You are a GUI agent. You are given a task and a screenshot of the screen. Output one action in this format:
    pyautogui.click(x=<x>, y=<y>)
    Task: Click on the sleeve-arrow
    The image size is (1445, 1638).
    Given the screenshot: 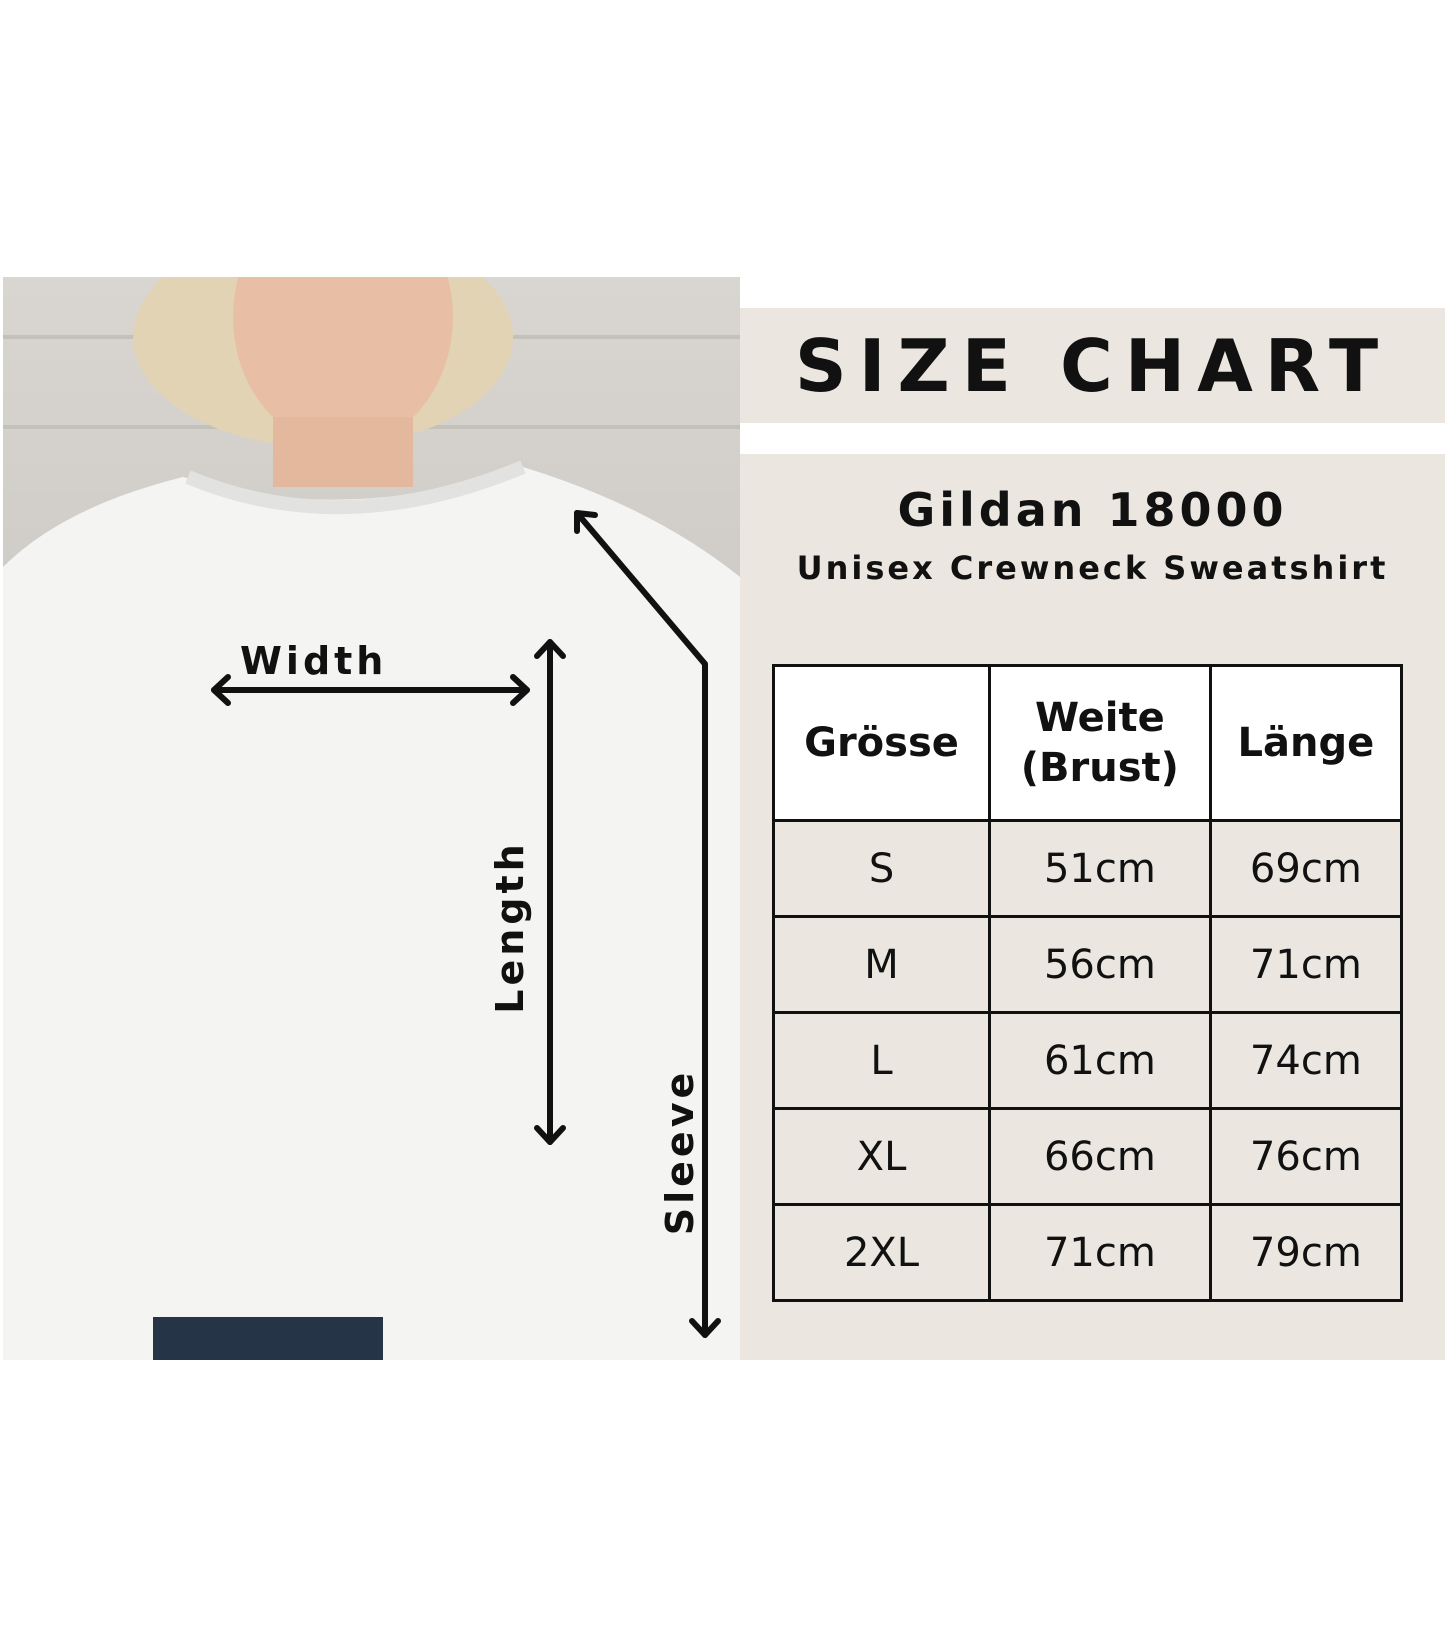 What is the action you would take?
    pyautogui.click(x=647, y=924)
    